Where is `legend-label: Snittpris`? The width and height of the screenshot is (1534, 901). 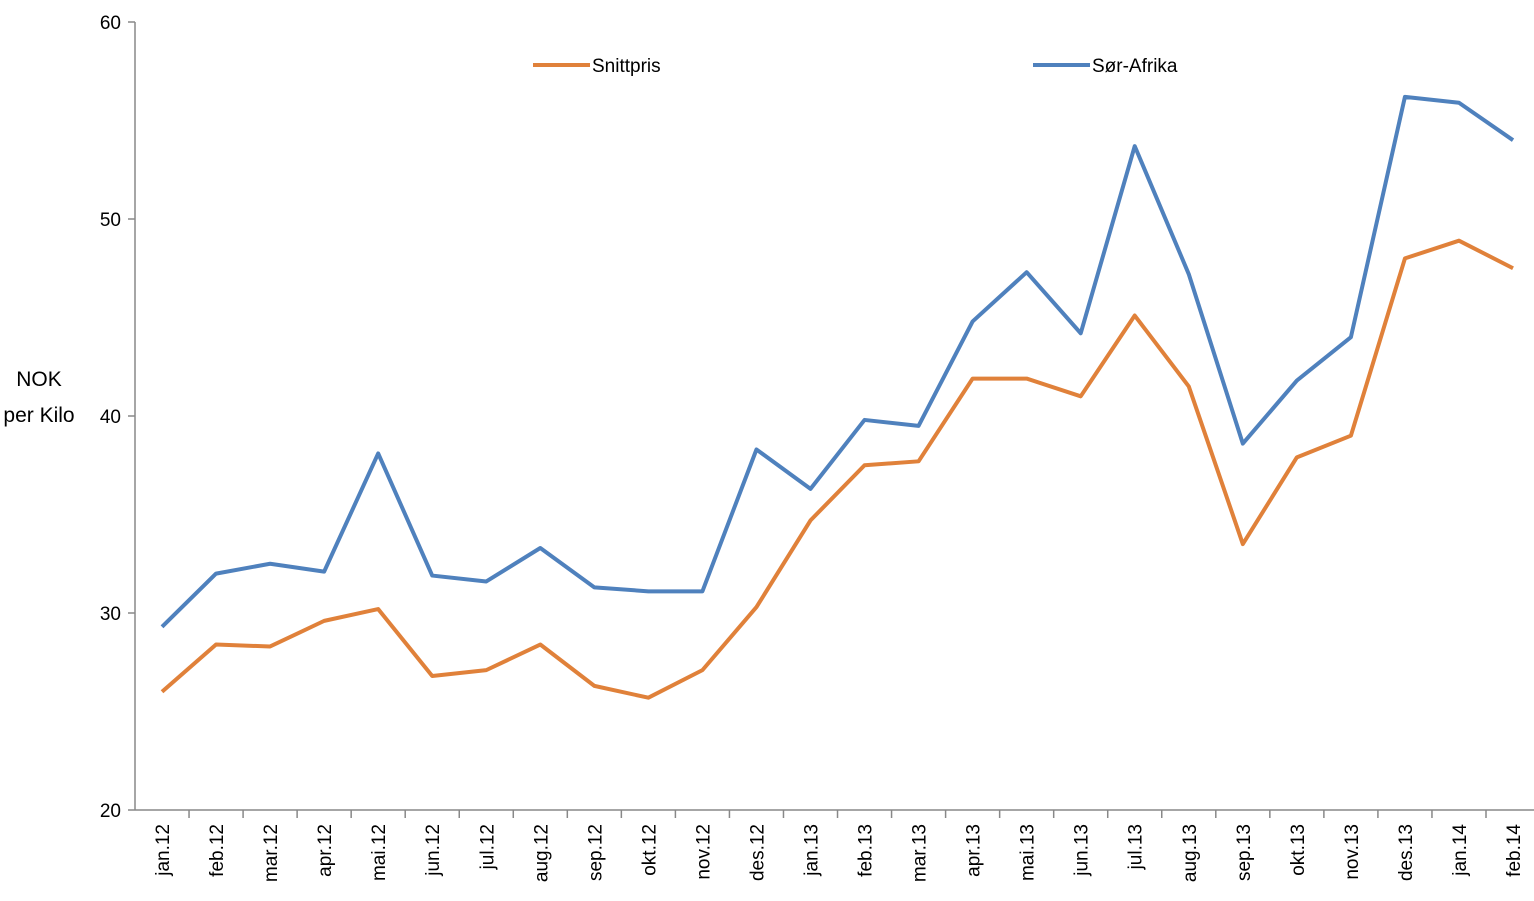
legend-label: Snittpris is located at coordinates (626, 66).